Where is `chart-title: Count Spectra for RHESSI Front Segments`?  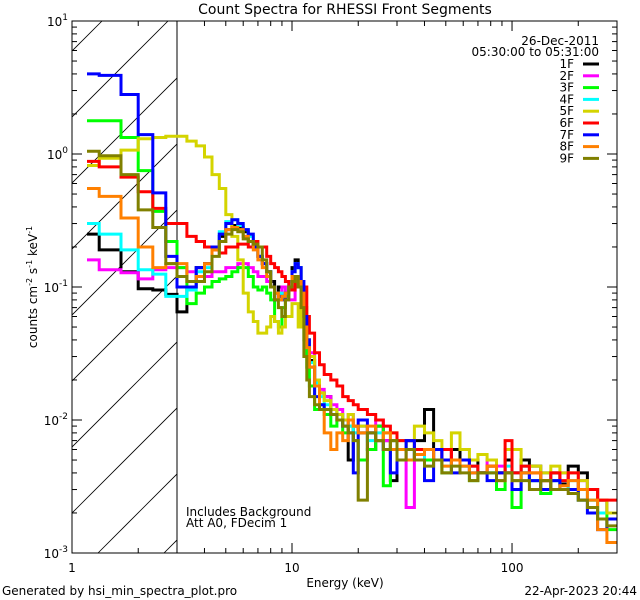
chart-title: Count Spectra for RHESSI Front Segments is located at coordinates (345, 10).